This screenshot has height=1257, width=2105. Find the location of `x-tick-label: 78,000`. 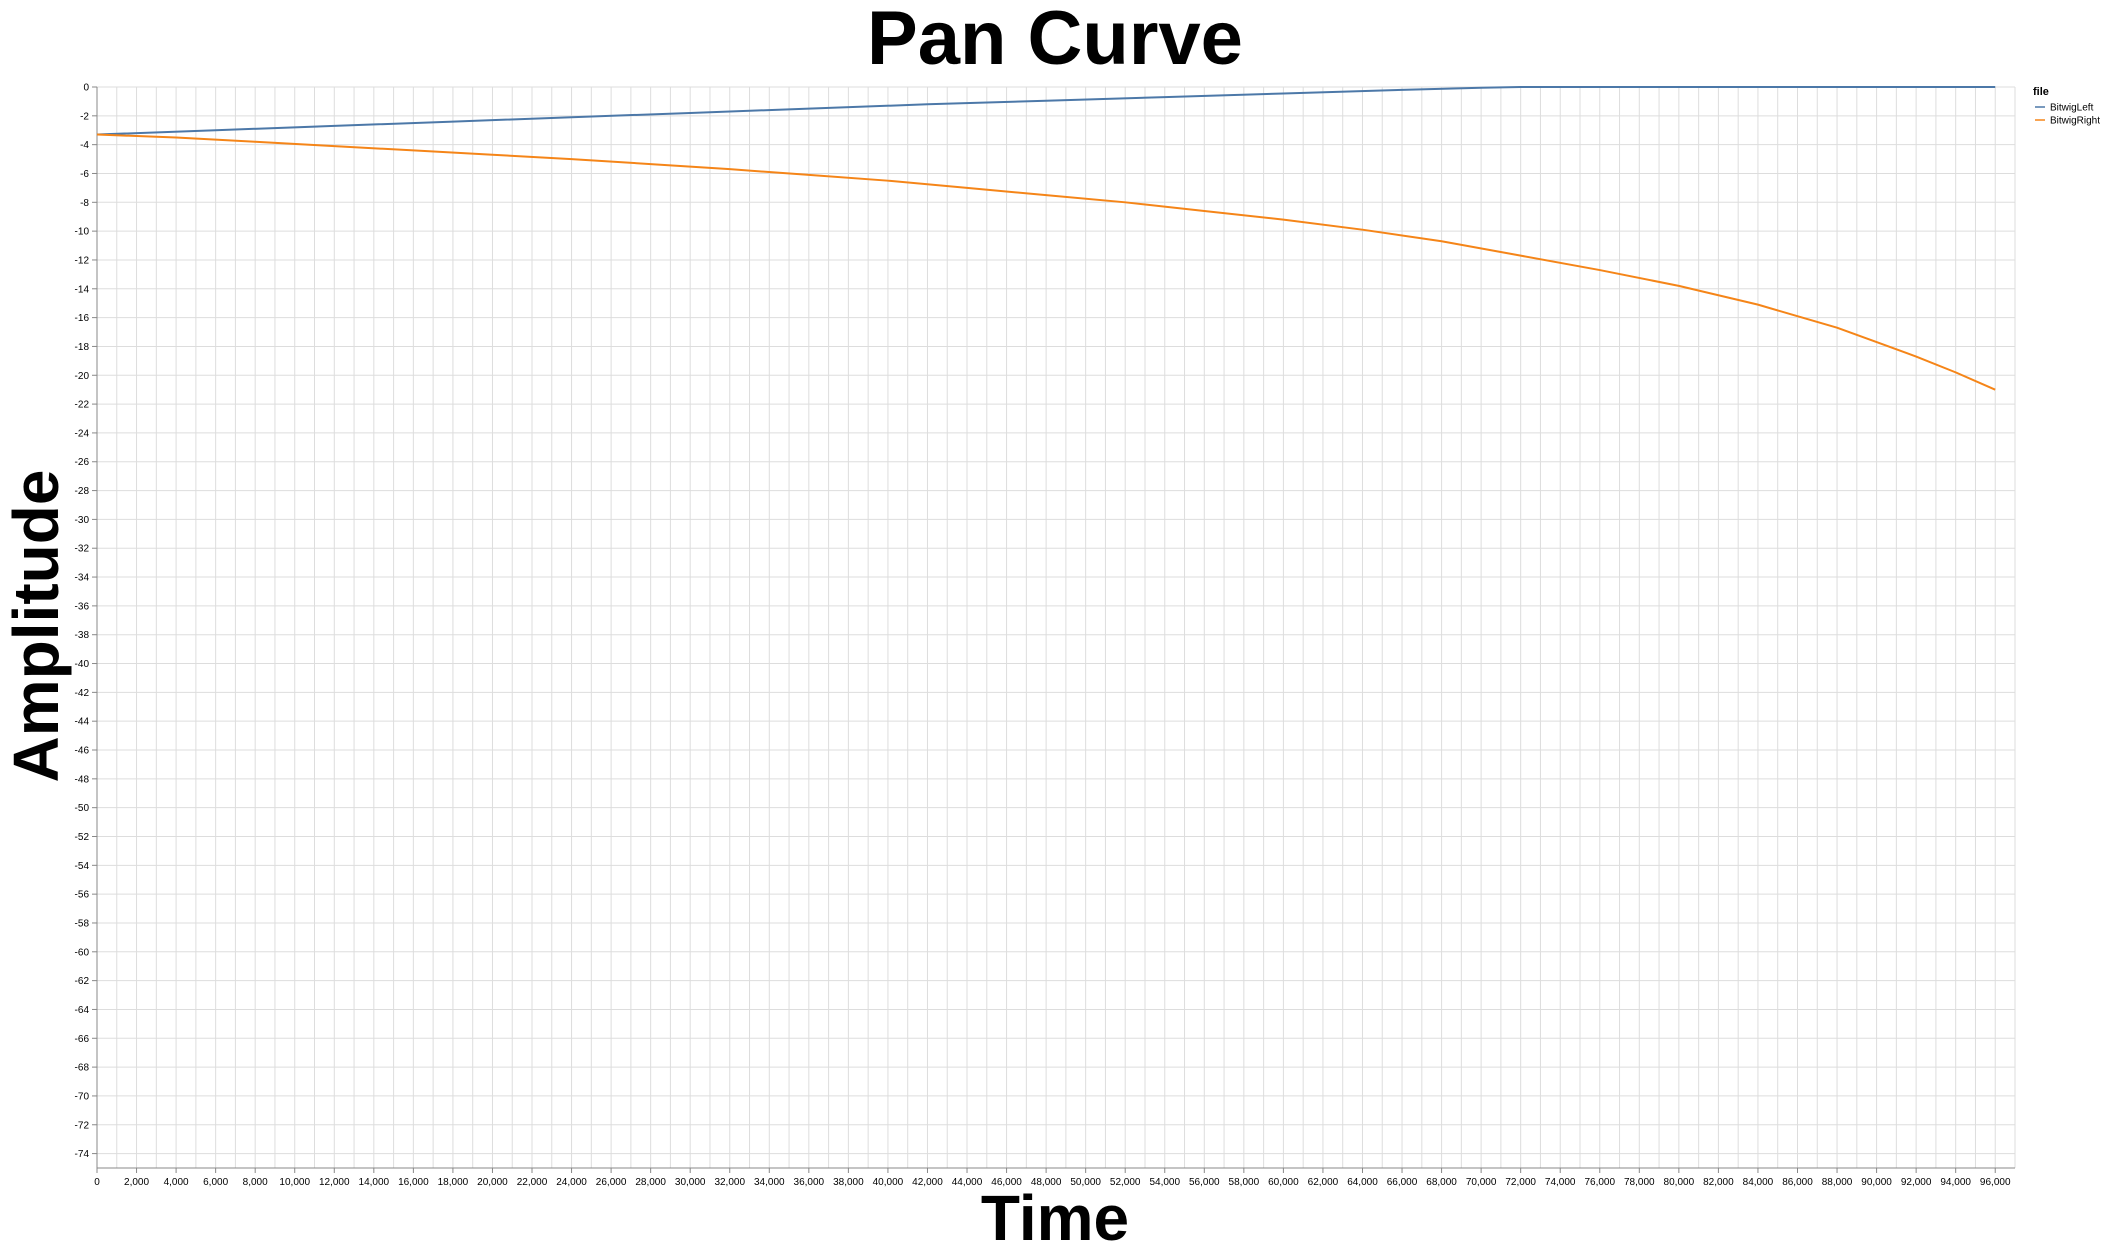

x-tick-label: 78,000 is located at coordinates (1639, 1182).